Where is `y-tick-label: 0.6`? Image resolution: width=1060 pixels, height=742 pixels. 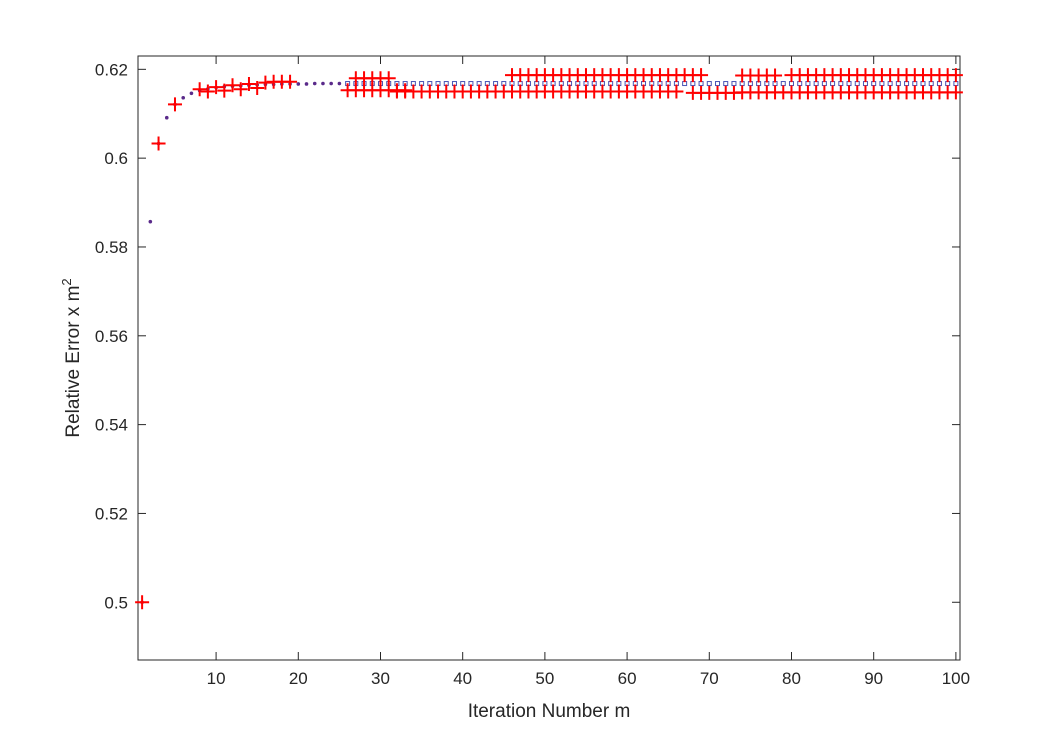
y-tick-label: 0.6 is located at coordinates (116, 158).